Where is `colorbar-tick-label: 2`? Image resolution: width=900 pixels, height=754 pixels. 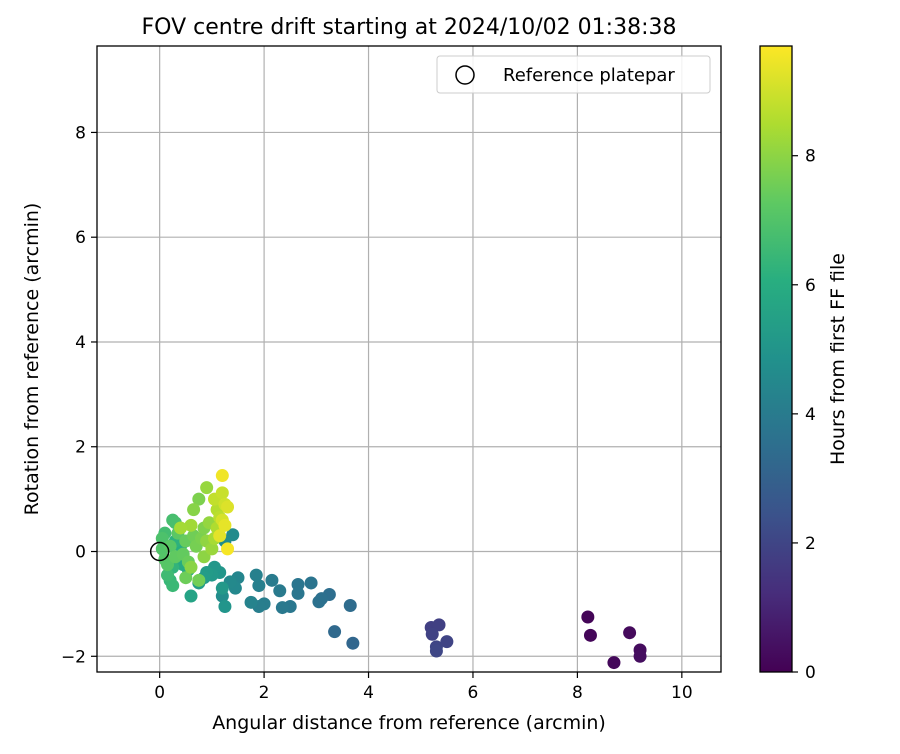 colorbar-tick-label: 2 is located at coordinates (810, 544).